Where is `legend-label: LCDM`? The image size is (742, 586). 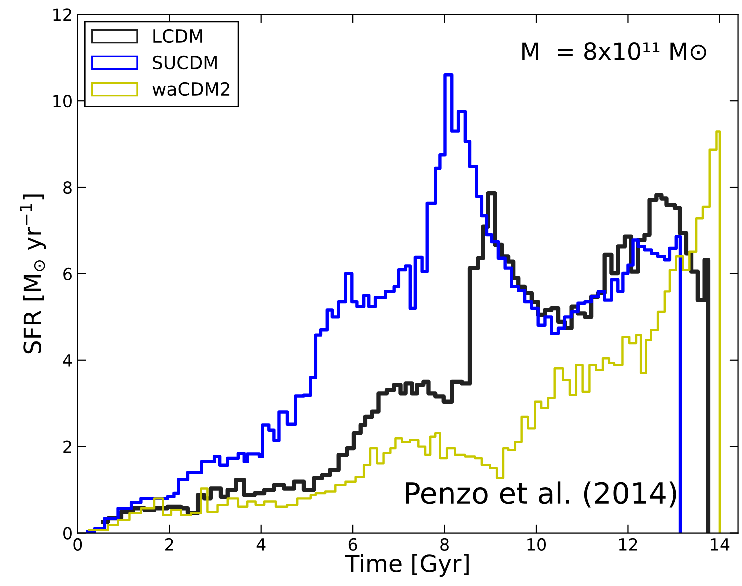 legend-label: LCDM is located at coordinates (178, 36).